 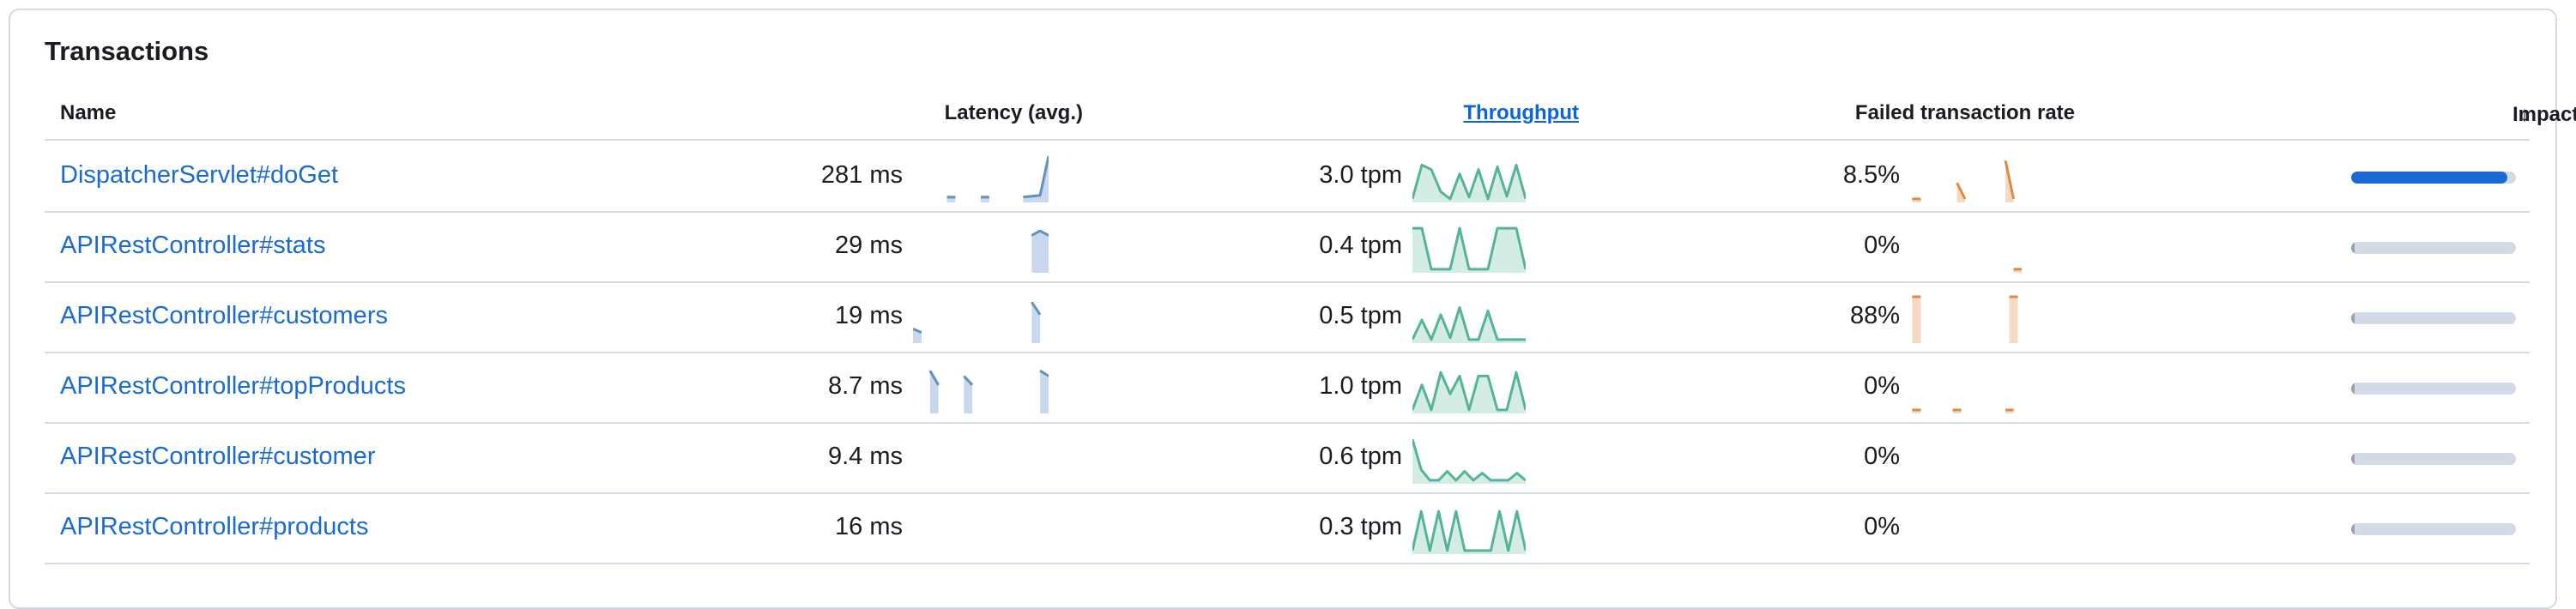 I want to click on column-header-impact-label: Impact, so click(x=2544, y=114).